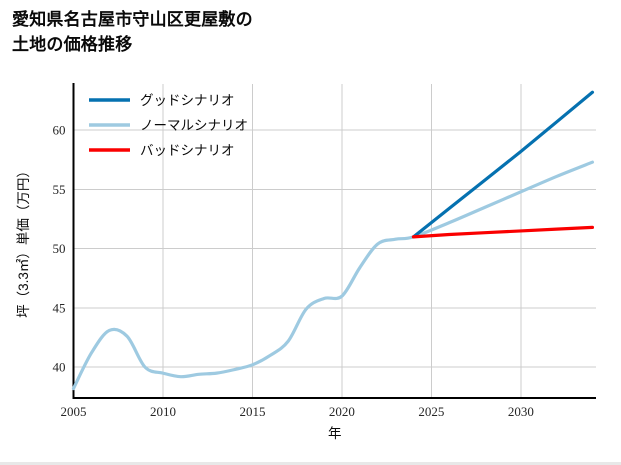 This screenshot has height=465, width=621. What do you see at coordinates (132, 32) in the screenshot?
I see `chart-title: 愛知県名古屋市守山区更屋敷の 土地の価格推移` at bounding box center [132, 32].